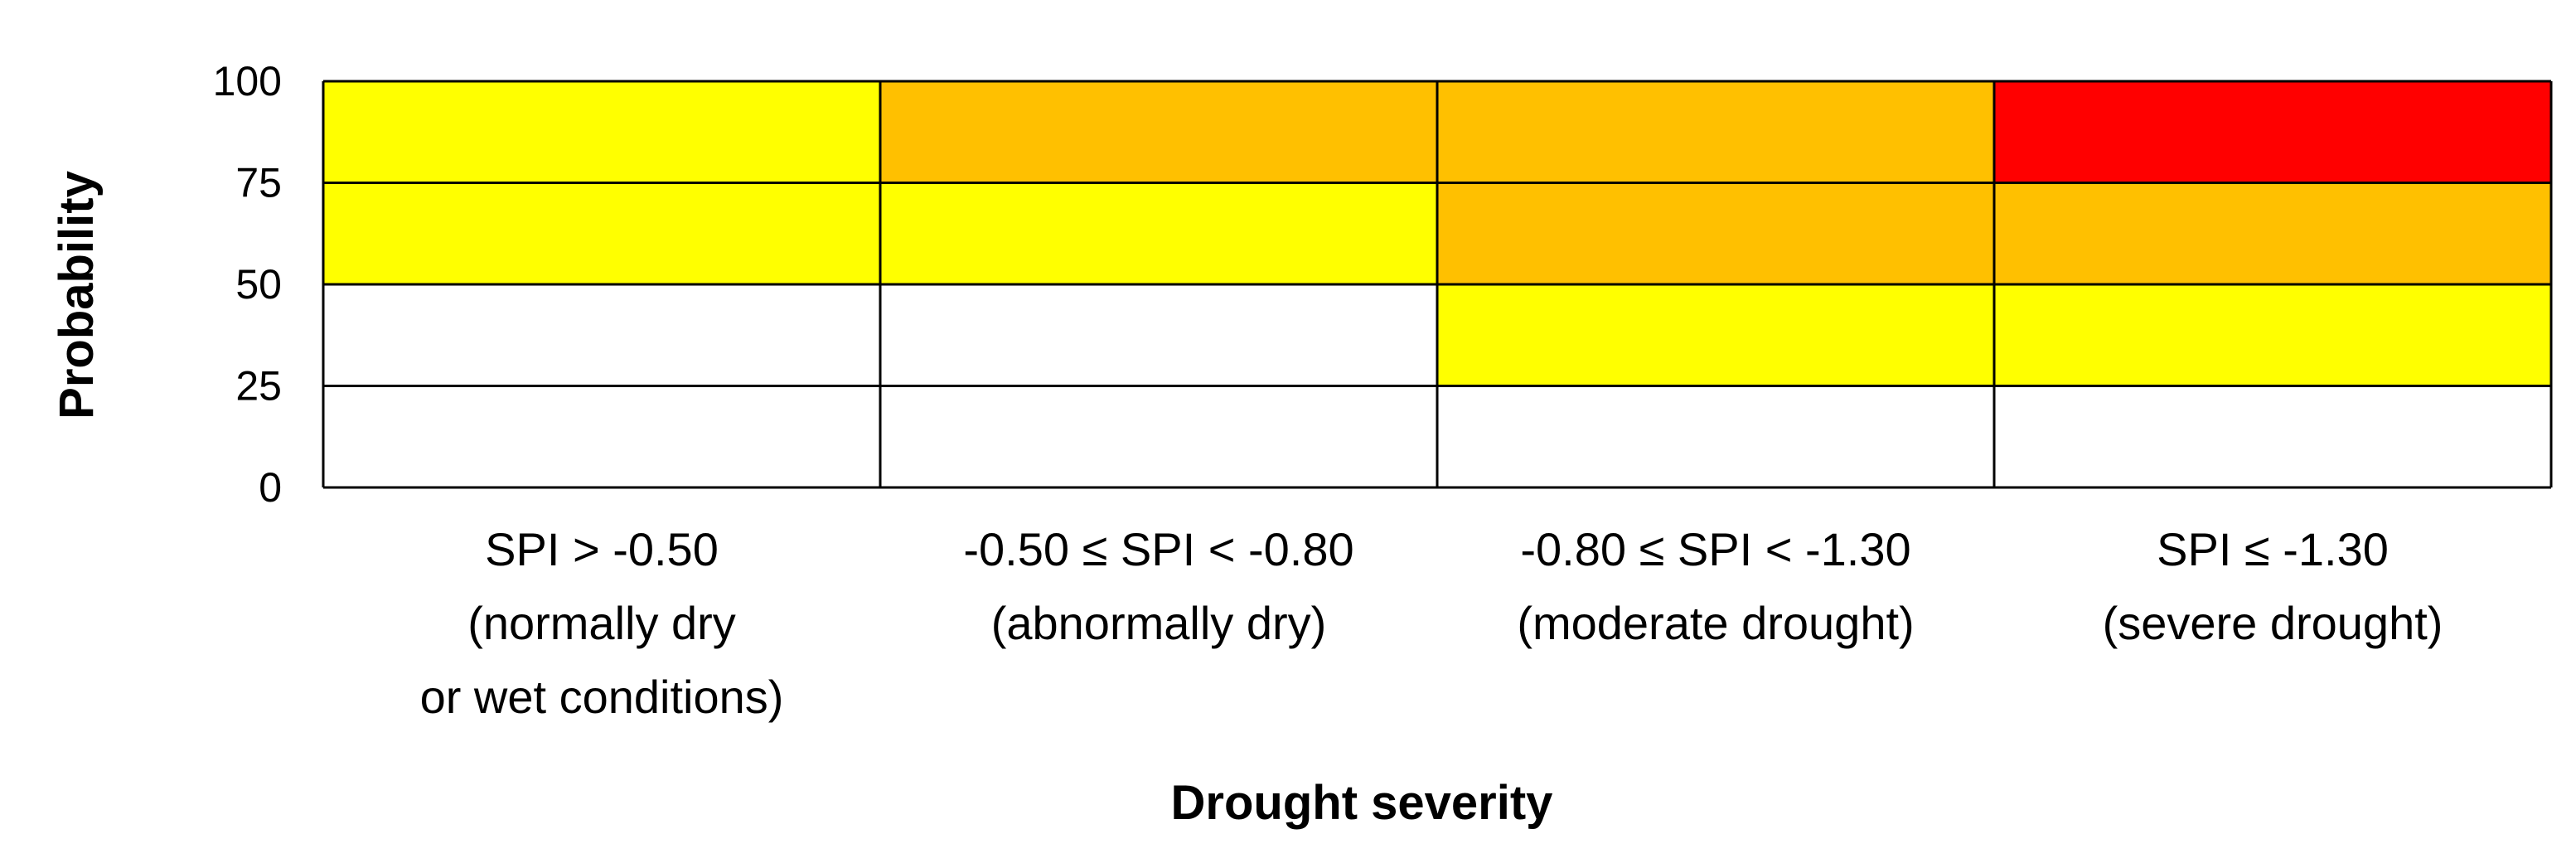 The image size is (2576, 863). What do you see at coordinates (1715, 549) in the screenshot?
I see `x-category-label-line: -0.80 ≤ SPI < -1.30` at bounding box center [1715, 549].